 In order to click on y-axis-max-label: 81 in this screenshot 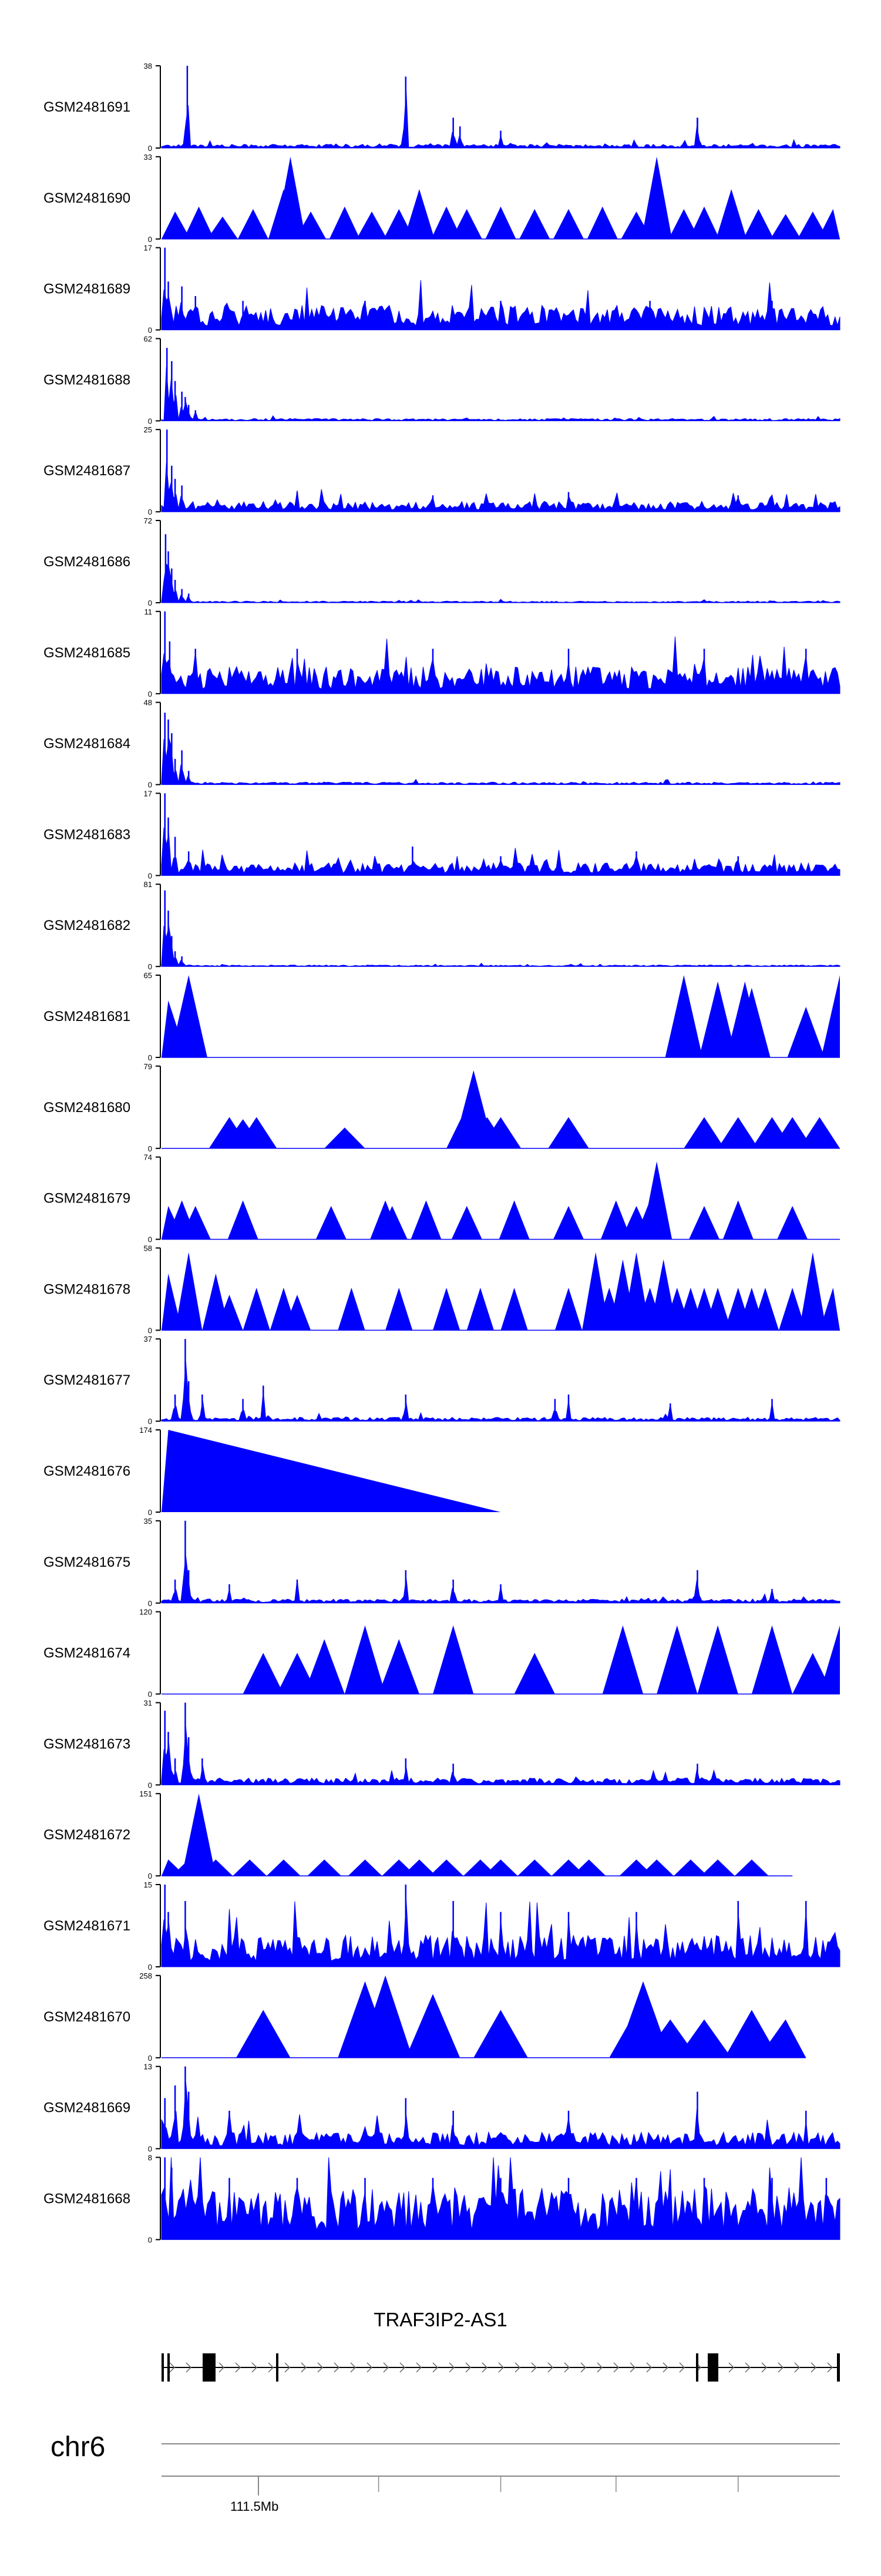, I will do `click(148, 884)`.